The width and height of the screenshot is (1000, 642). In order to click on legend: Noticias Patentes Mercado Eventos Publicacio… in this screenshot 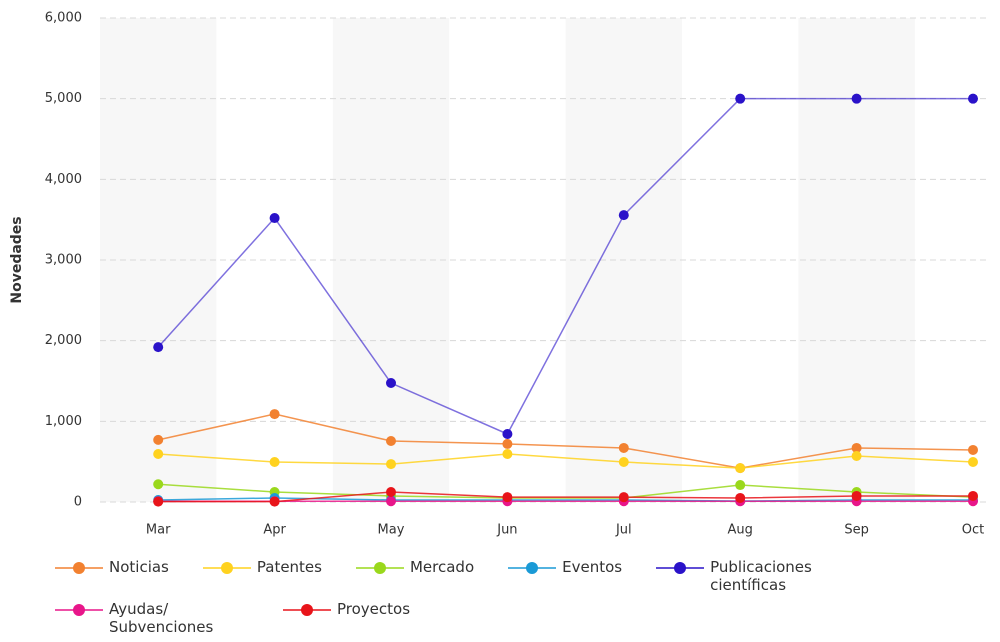, I will do `click(525, 600)`.